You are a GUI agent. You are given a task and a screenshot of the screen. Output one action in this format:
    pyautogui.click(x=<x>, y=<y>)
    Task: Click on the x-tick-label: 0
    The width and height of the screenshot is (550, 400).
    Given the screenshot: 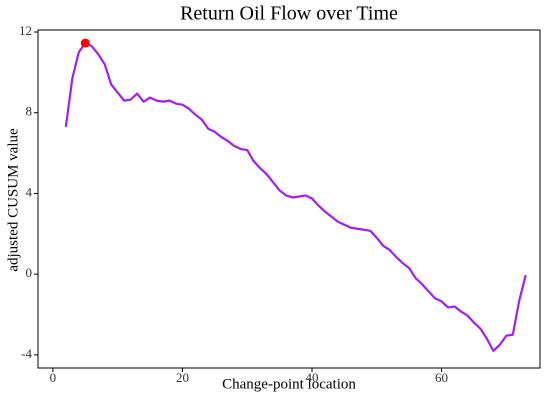 What is the action you would take?
    pyautogui.click(x=53, y=377)
    